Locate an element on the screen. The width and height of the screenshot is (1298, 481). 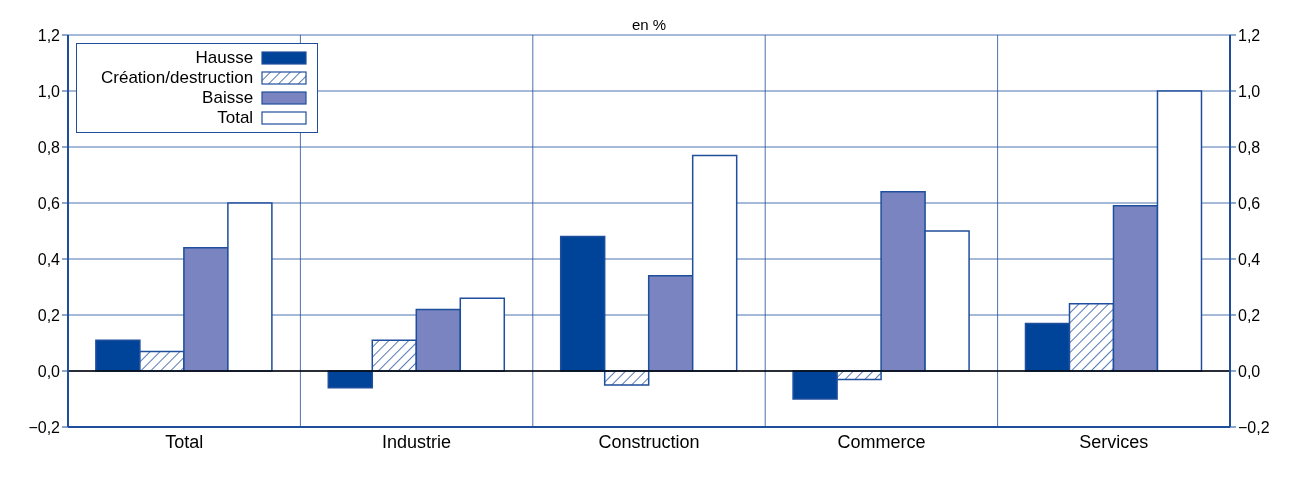
x-tick-label: Construction is located at coordinates (649, 441).